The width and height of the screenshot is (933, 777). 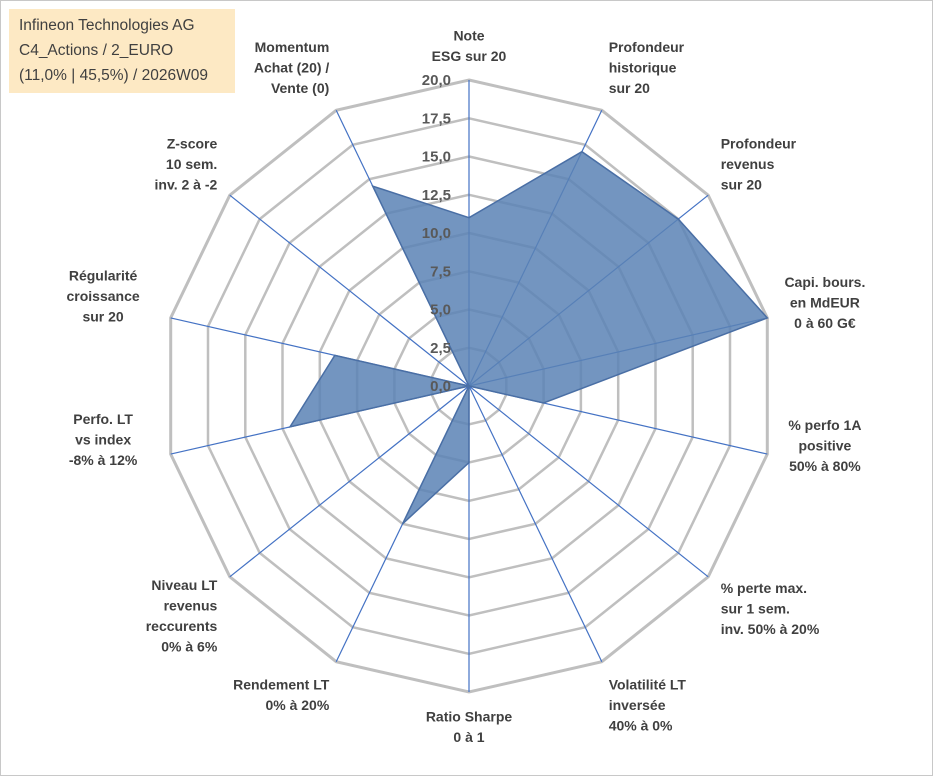 What do you see at coordinates (468, 737) in the screenshot?
I see `axis-label: 0 à 1` at bounding box center [468, 737].